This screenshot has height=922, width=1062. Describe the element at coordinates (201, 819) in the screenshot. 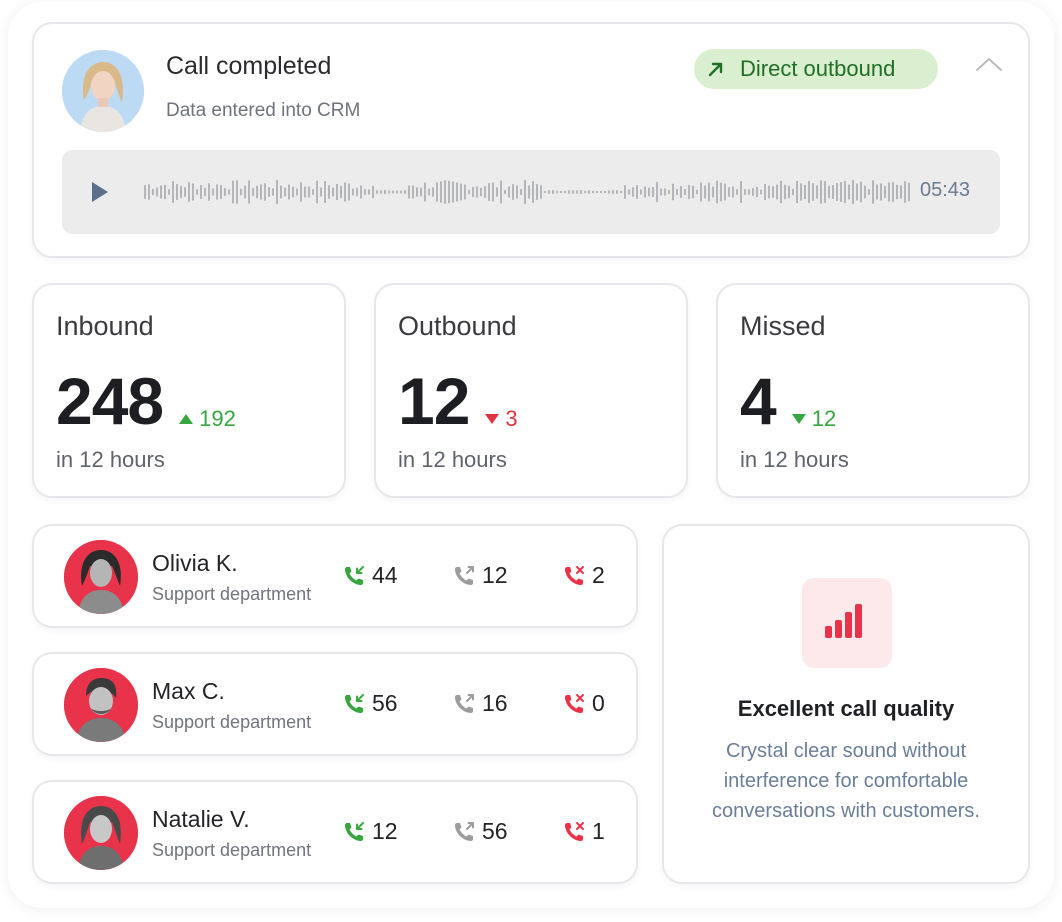

I see `agent-name: Natalie V.` at that location.